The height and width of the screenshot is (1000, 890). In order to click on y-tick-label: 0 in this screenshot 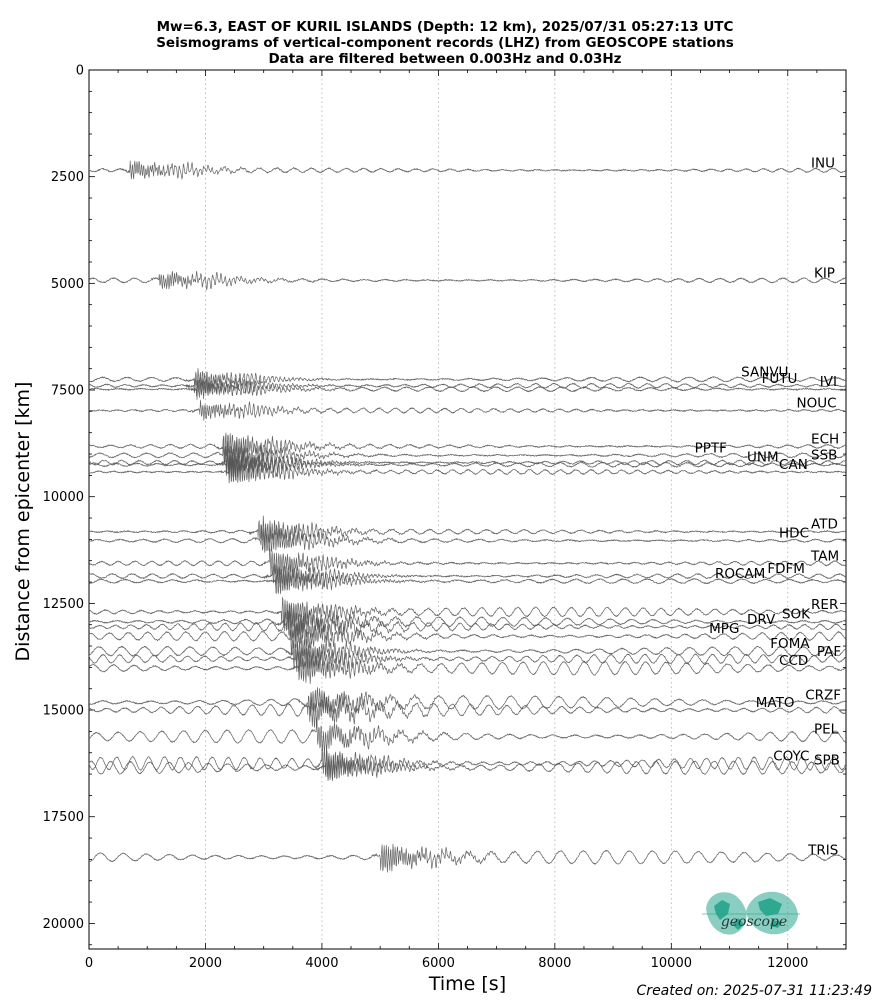, I will do `click(80, 71)`.